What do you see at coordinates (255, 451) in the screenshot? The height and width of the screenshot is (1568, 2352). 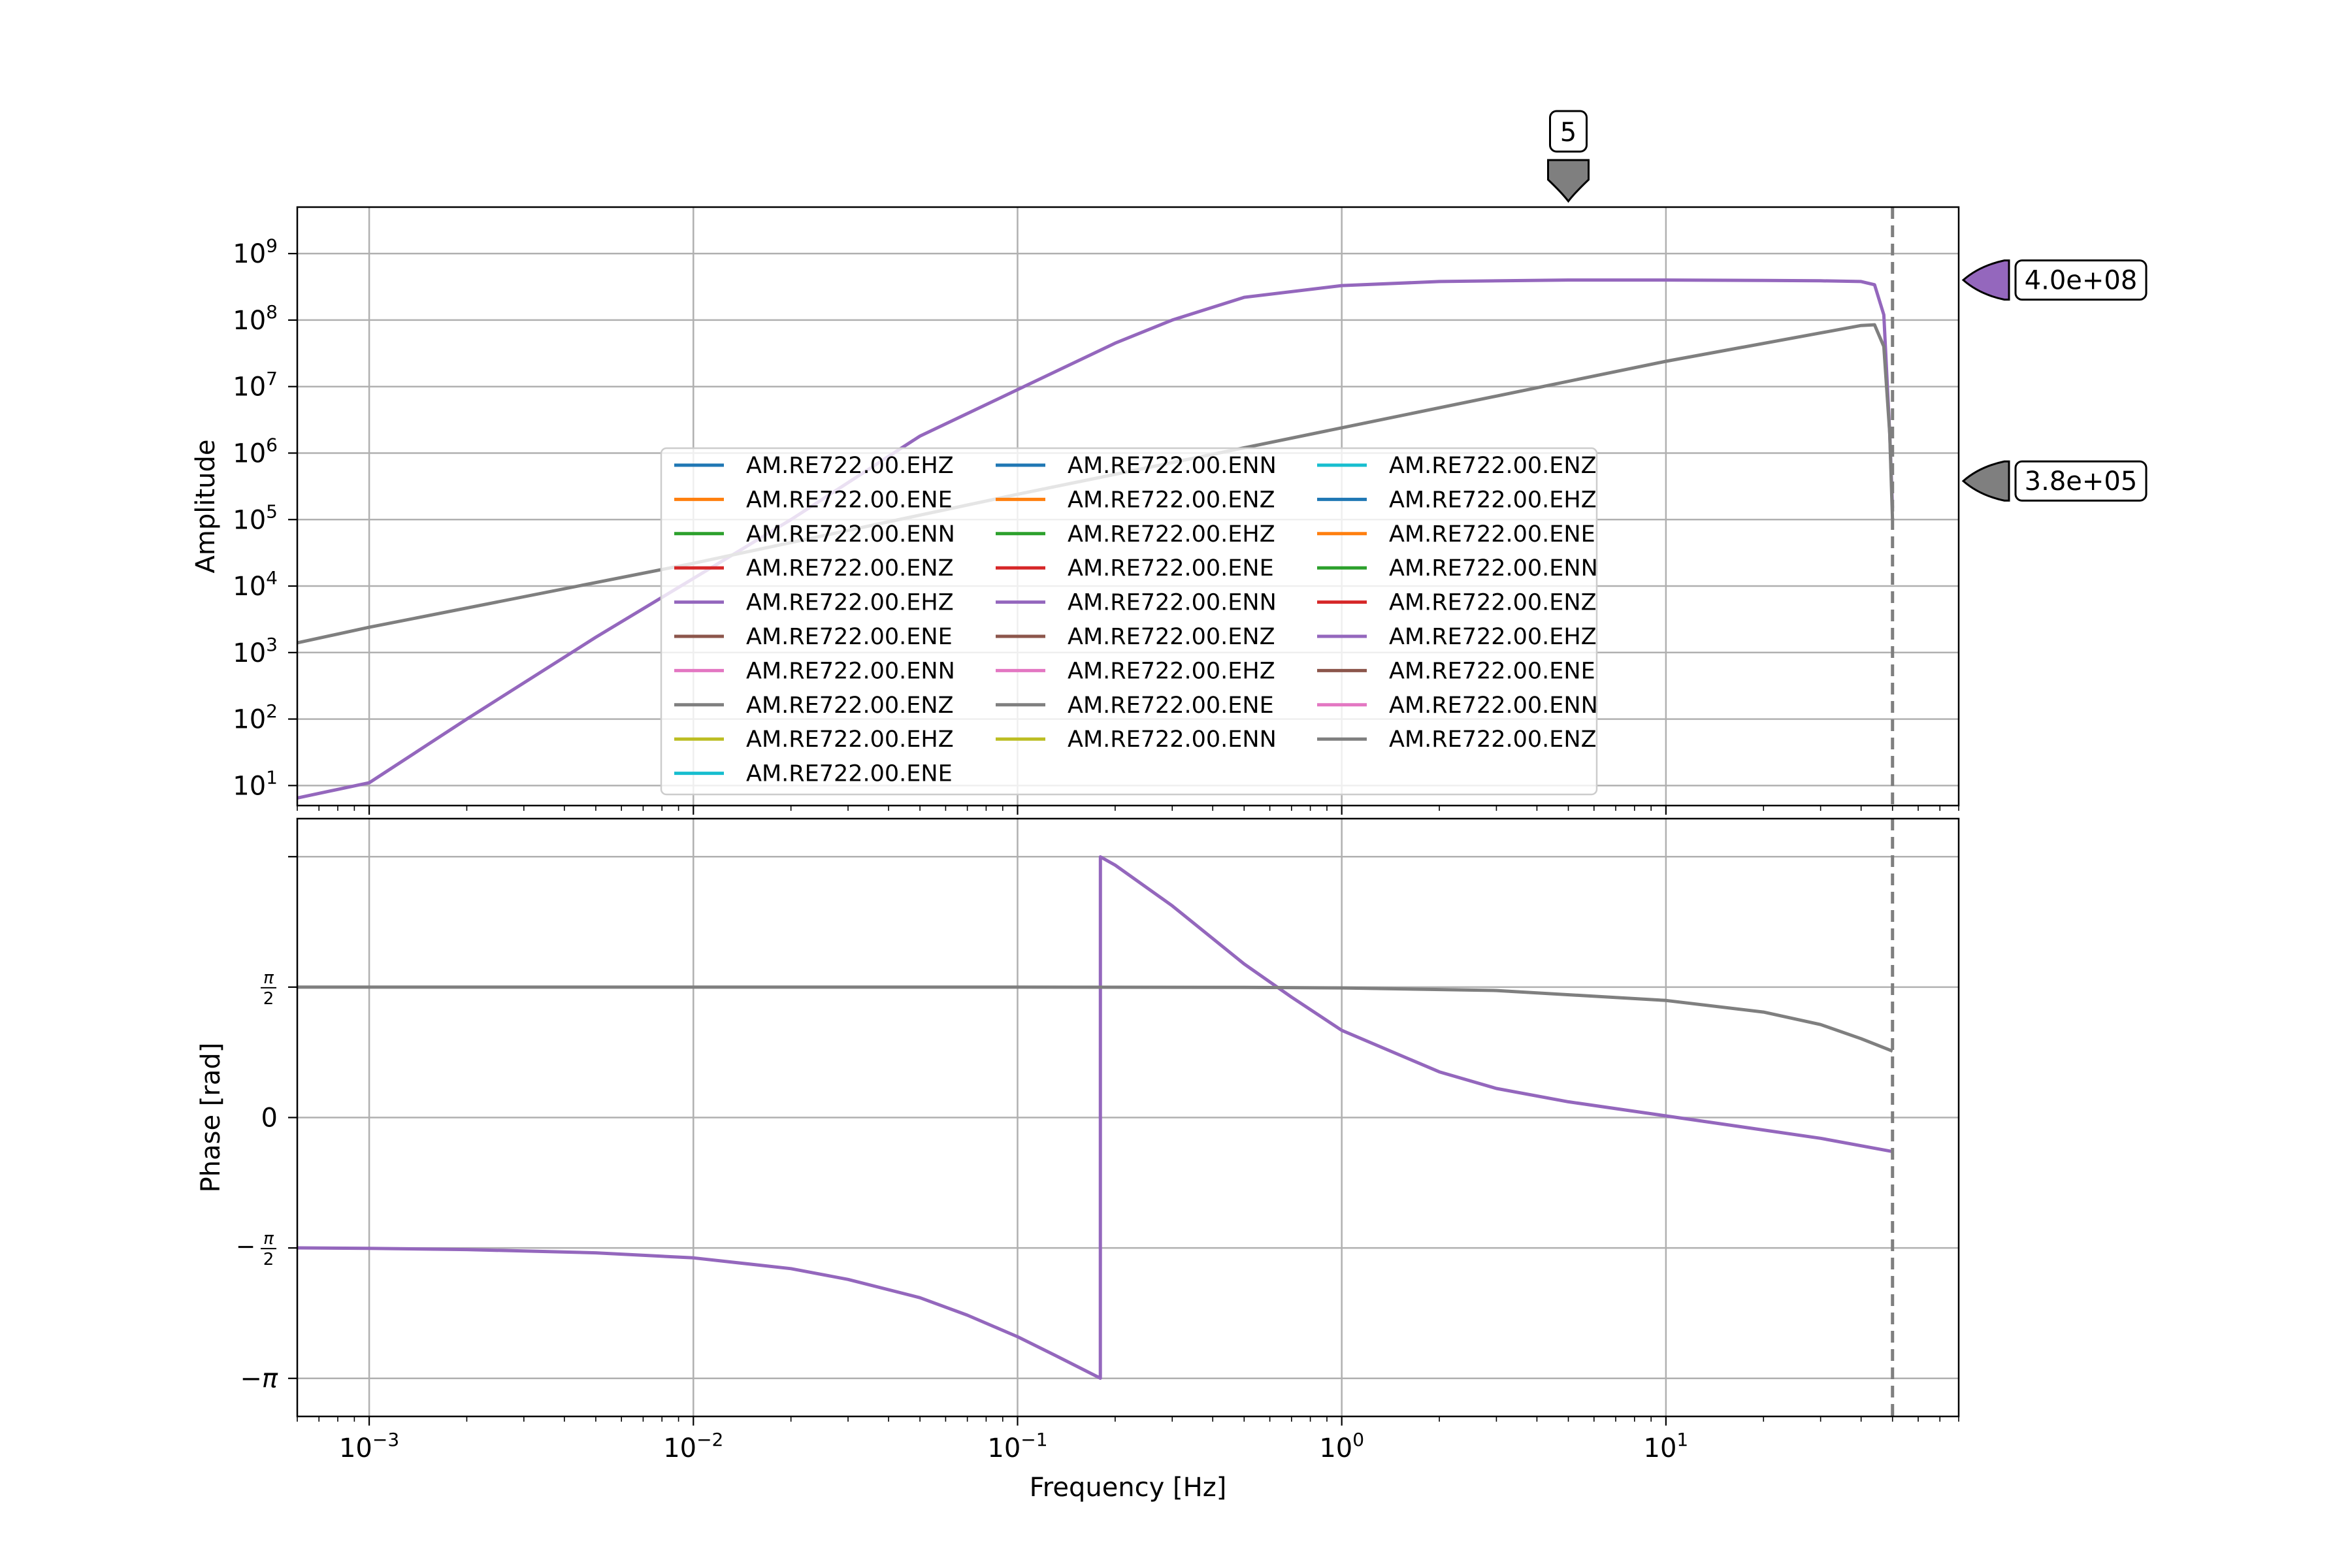 I see `amplitude-ytick-label-5: 10⁶` at bounding box center [255, 451].